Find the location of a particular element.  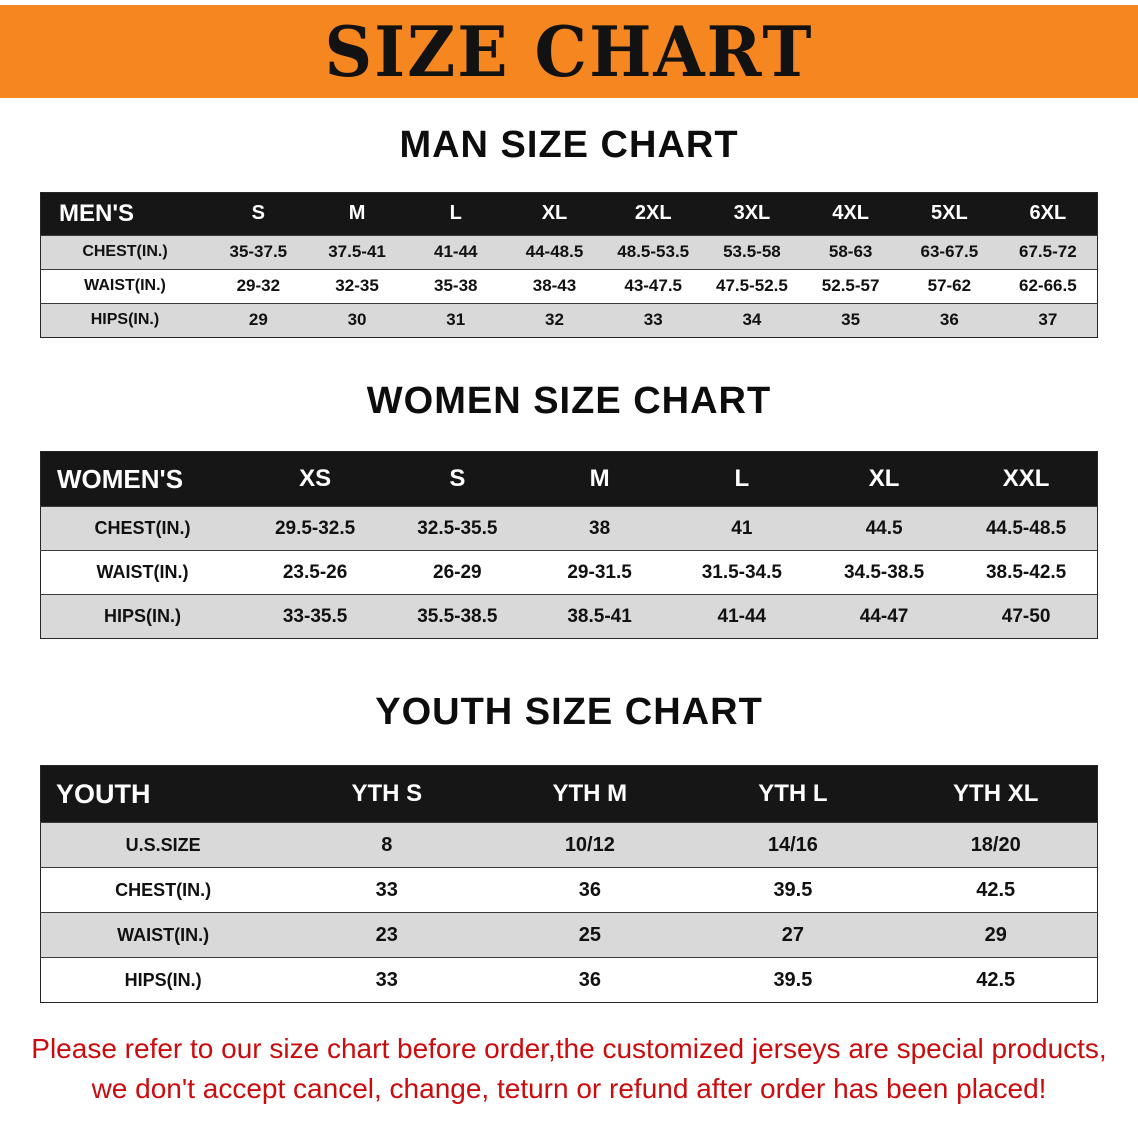

measurement-value-cell: 18/20 is located at coordinates (995, 844).